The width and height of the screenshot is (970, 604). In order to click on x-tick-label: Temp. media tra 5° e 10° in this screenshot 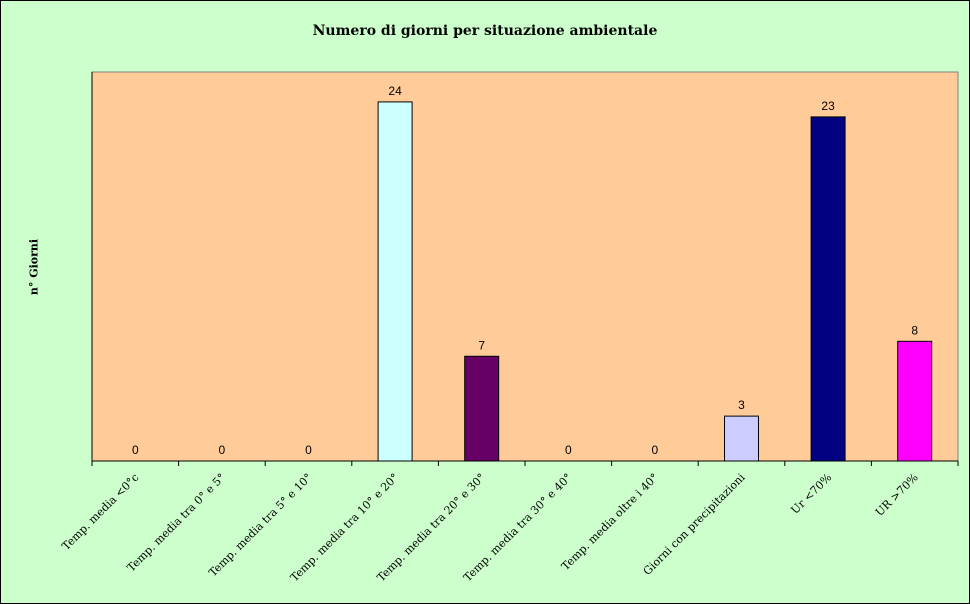, I will do `click(260, 525)`.